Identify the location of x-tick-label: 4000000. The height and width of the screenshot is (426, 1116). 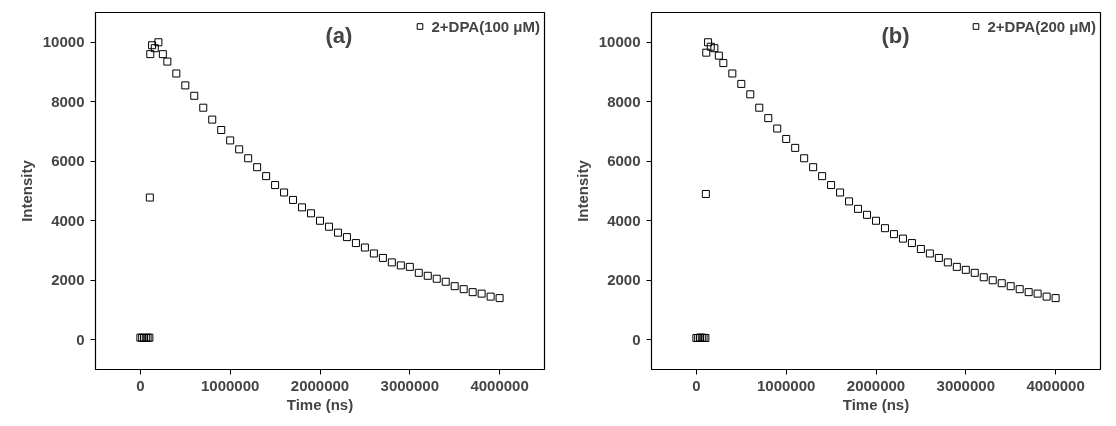
(499, 385).